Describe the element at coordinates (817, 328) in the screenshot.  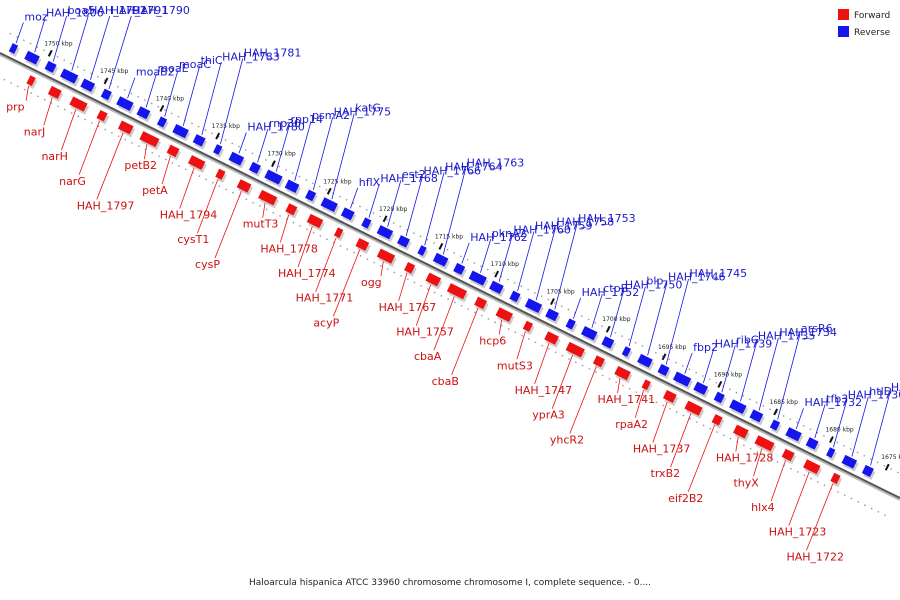
I see `svg-text: arsR6` at that location.